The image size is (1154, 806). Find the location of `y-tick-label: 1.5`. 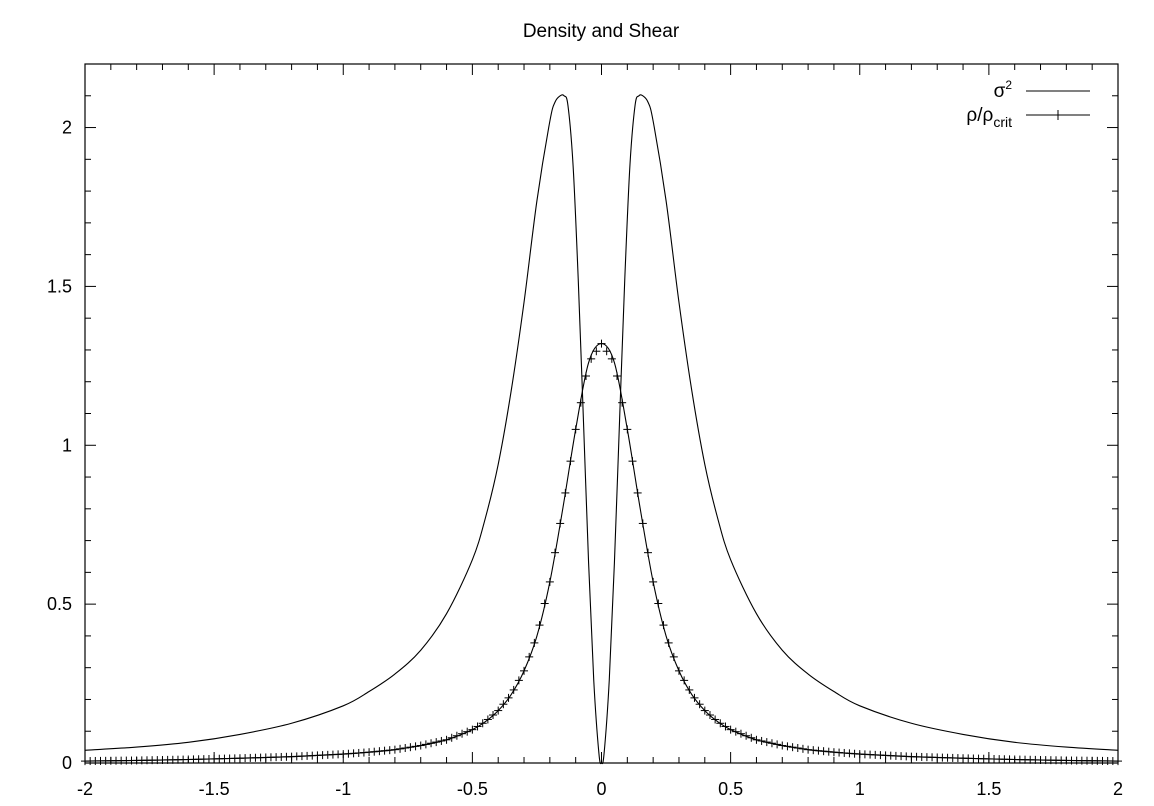

y-tick-label: 1.5 is located at coordinates (59, 286).